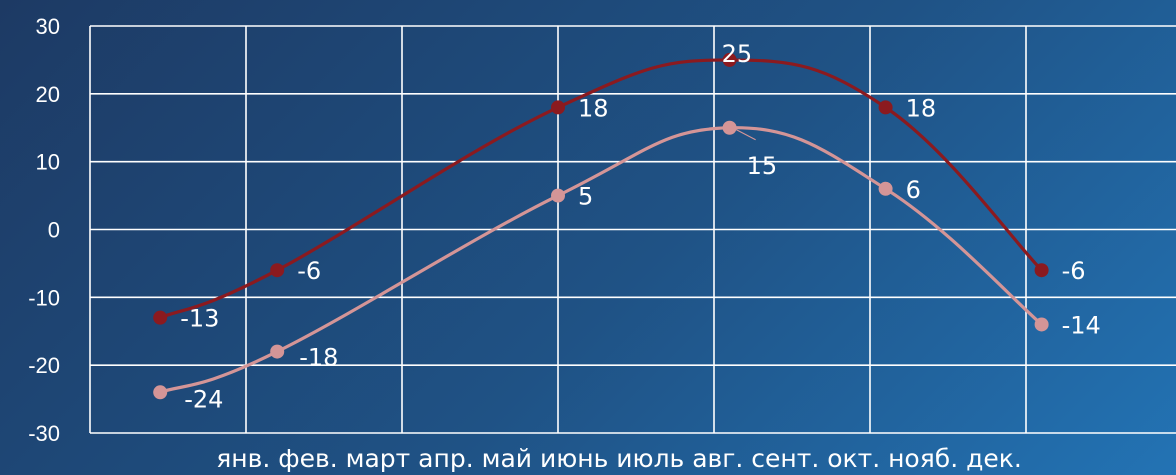  I want to click on data-label: 25, so click(737, 54).